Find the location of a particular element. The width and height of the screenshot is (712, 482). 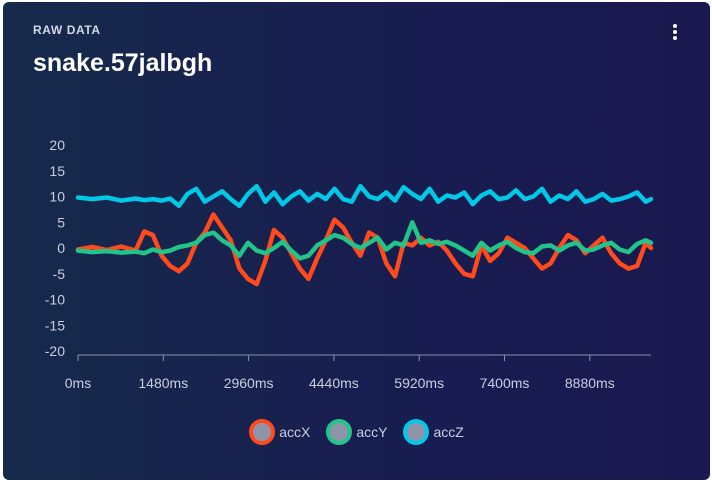

legend-item-accY: accY is located at coordinates (356, 432).